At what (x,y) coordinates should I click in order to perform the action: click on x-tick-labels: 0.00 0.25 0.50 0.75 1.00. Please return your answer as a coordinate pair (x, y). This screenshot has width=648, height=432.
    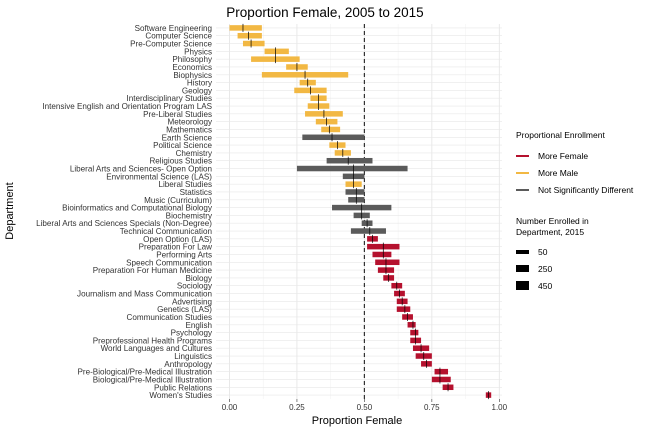
    Looking at the image, I should click on (365, 405).